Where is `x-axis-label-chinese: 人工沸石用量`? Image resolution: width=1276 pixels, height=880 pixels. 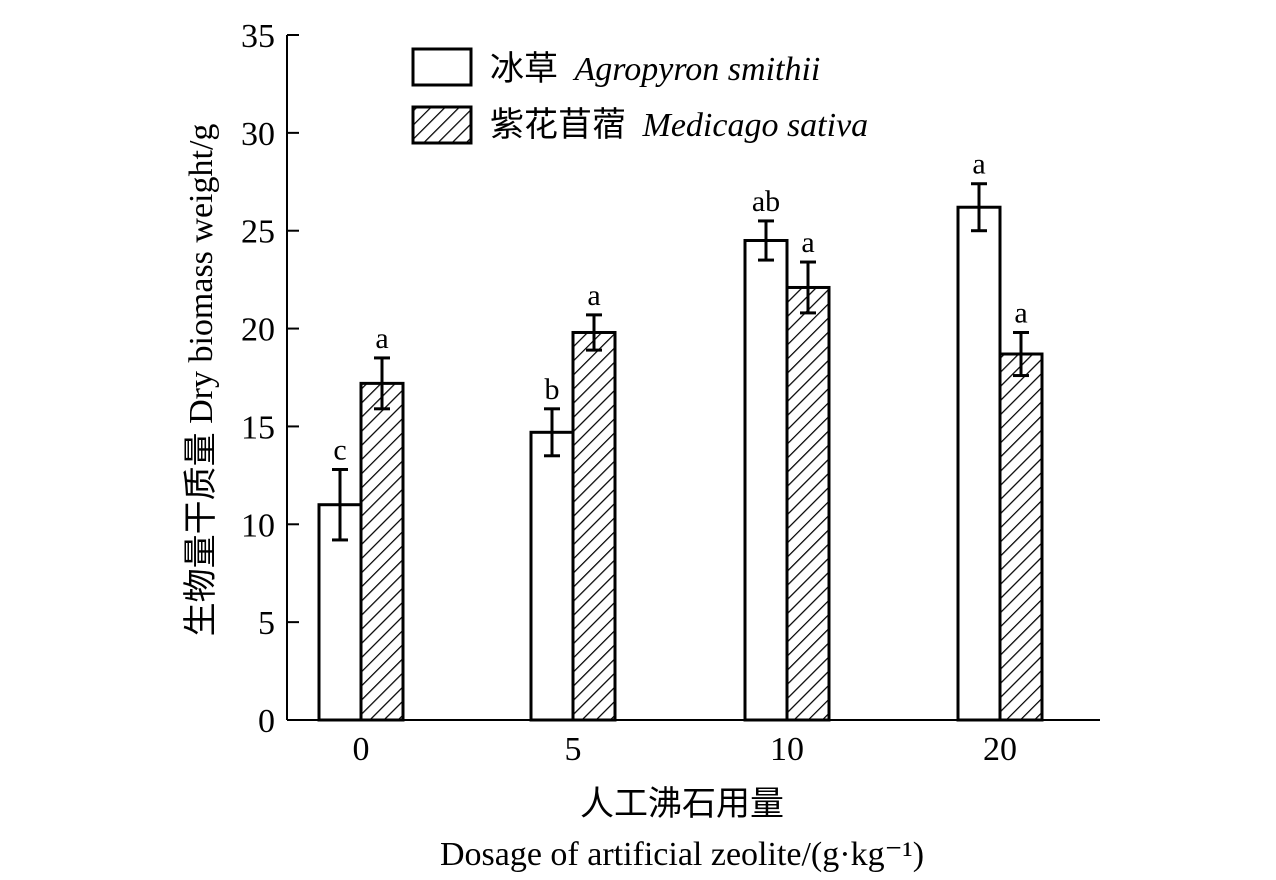 x-axis-label-chinese: 人工沸石用量 is located at coordinates (682, 804).